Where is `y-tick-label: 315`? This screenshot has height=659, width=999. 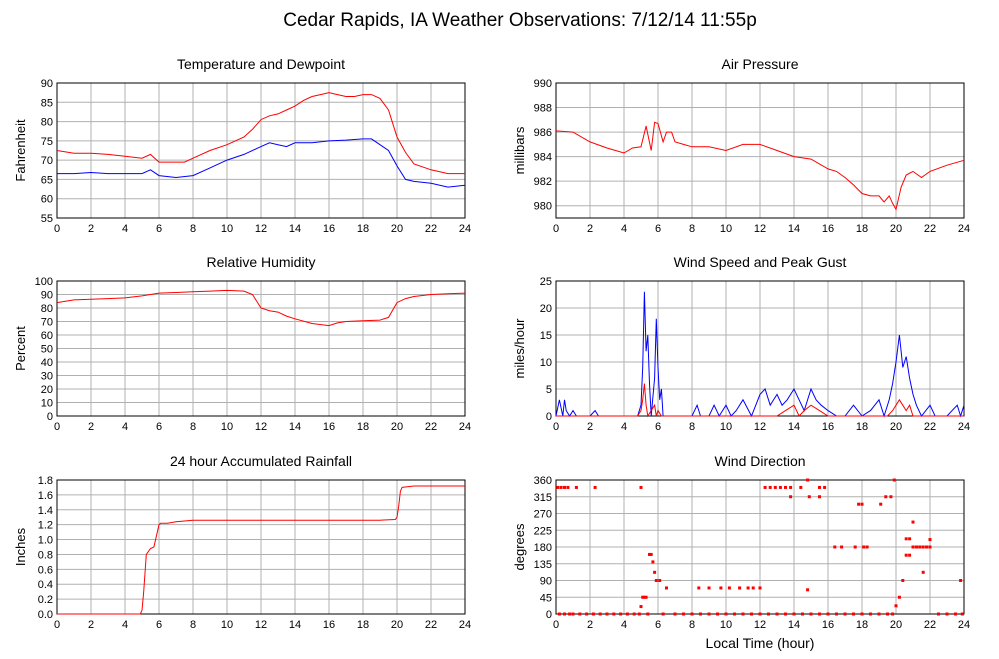 y-tick-label: 315 is located at coordinates (543, 498).